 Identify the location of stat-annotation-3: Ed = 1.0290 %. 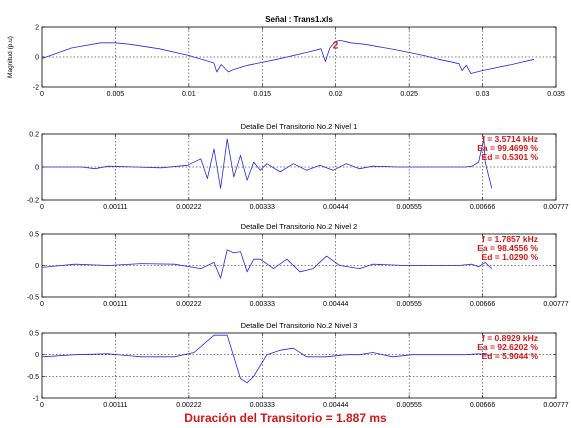
(510, 257).